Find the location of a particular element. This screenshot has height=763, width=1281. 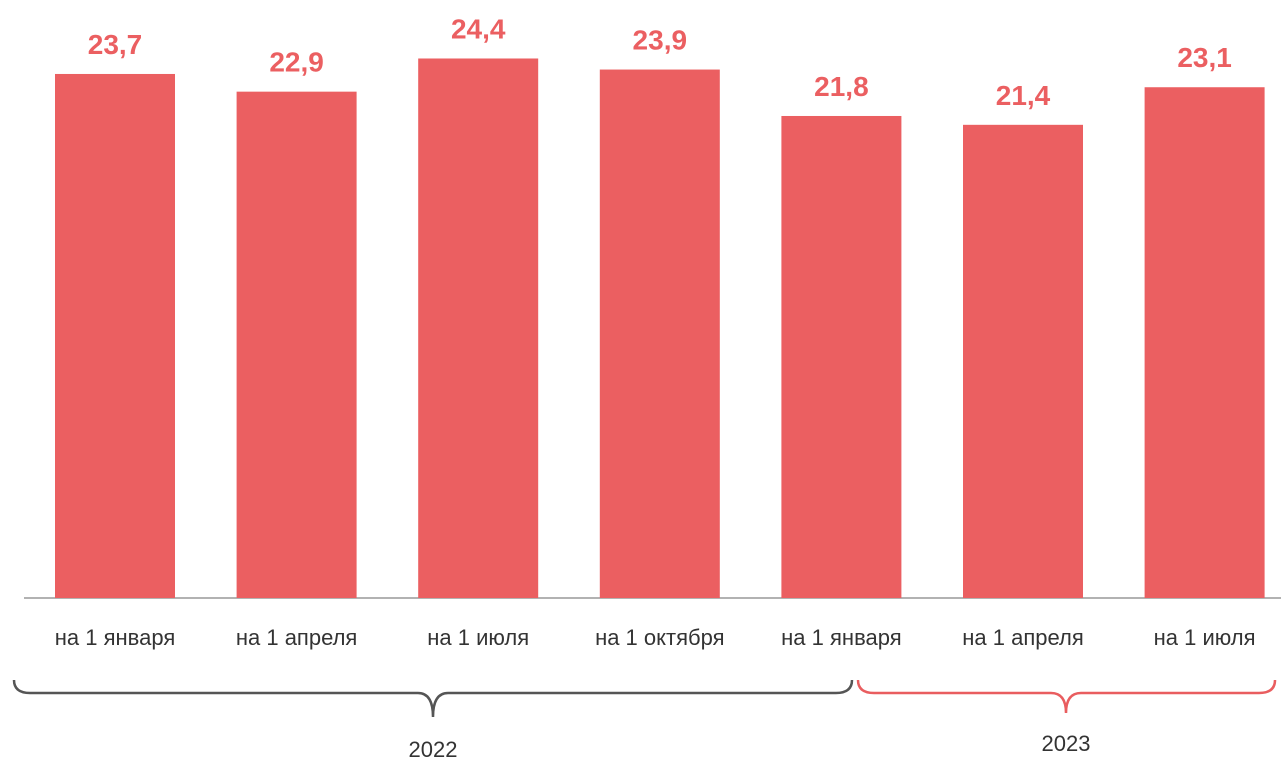

group-label: 2022 is located at coordinates (433, 749).